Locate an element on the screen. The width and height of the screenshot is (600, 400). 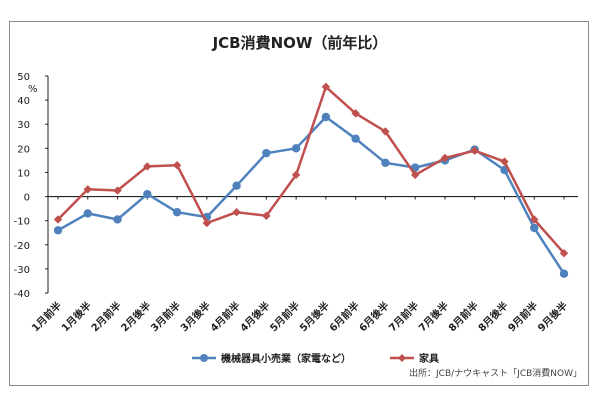
y-tick-label: -30 is located at coordinates (22, 270).